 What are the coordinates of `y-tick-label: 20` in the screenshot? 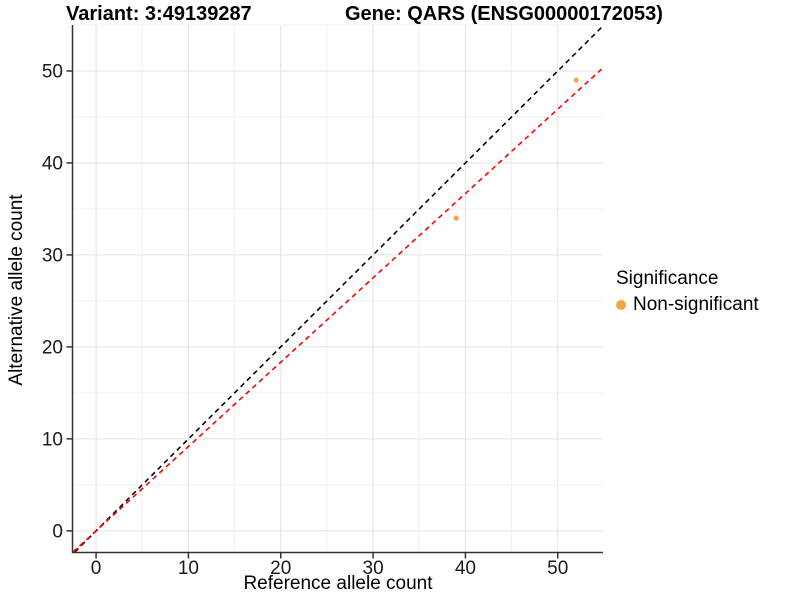 It's located at (52, 347).